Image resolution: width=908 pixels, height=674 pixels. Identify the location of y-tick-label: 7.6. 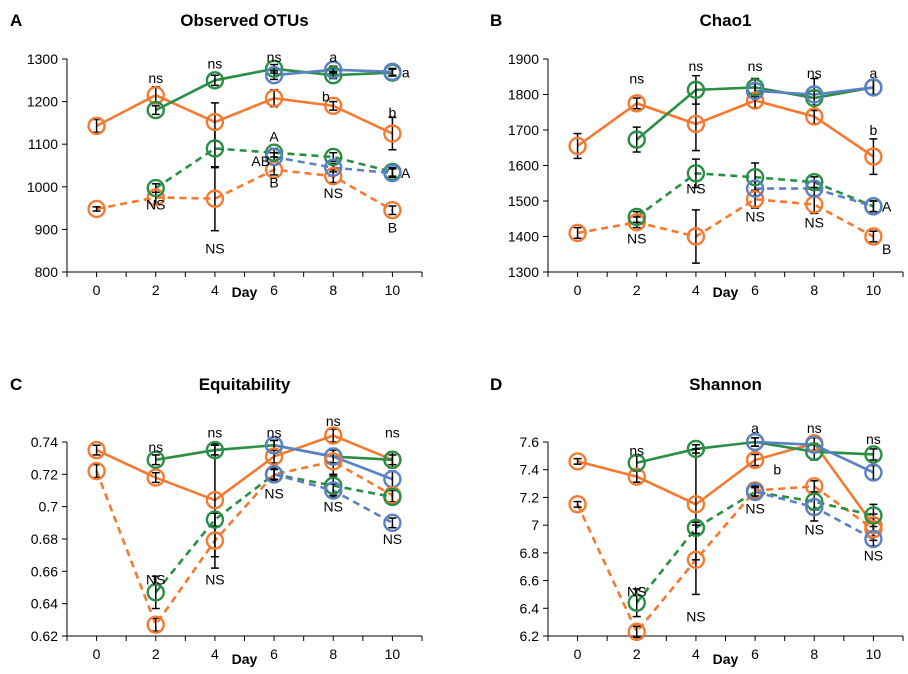
(530, 442).